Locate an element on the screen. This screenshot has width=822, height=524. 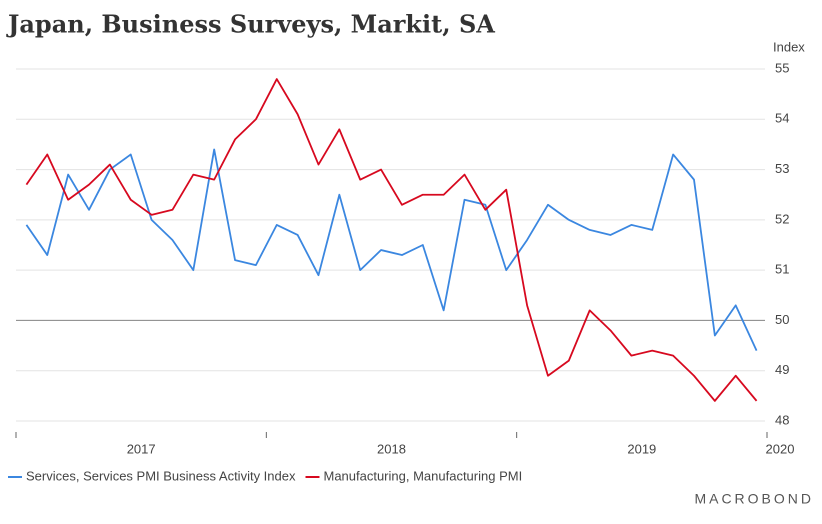
y-tick-label: 55 is located at coordinates (782, 67).